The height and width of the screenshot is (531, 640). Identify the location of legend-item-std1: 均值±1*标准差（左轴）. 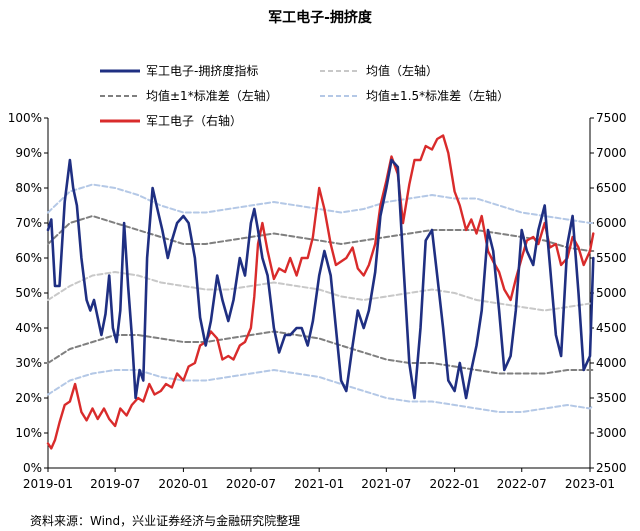
(189, 95).